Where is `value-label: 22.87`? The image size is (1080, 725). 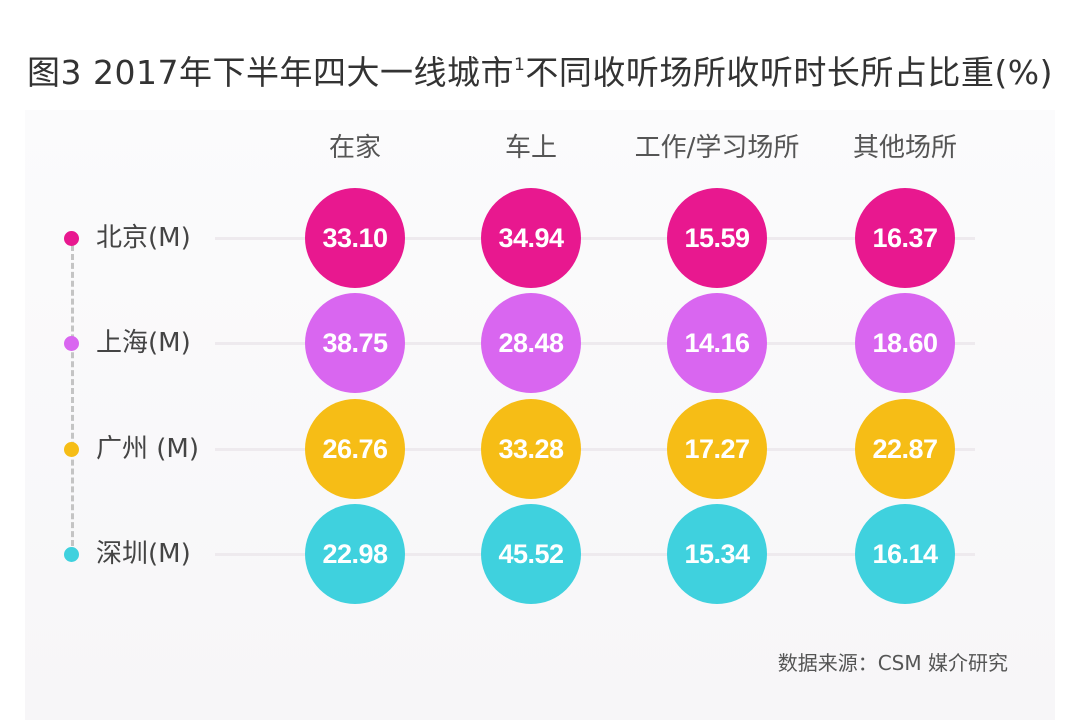 value-label: 22.87 is located at coordinates (905, 448).